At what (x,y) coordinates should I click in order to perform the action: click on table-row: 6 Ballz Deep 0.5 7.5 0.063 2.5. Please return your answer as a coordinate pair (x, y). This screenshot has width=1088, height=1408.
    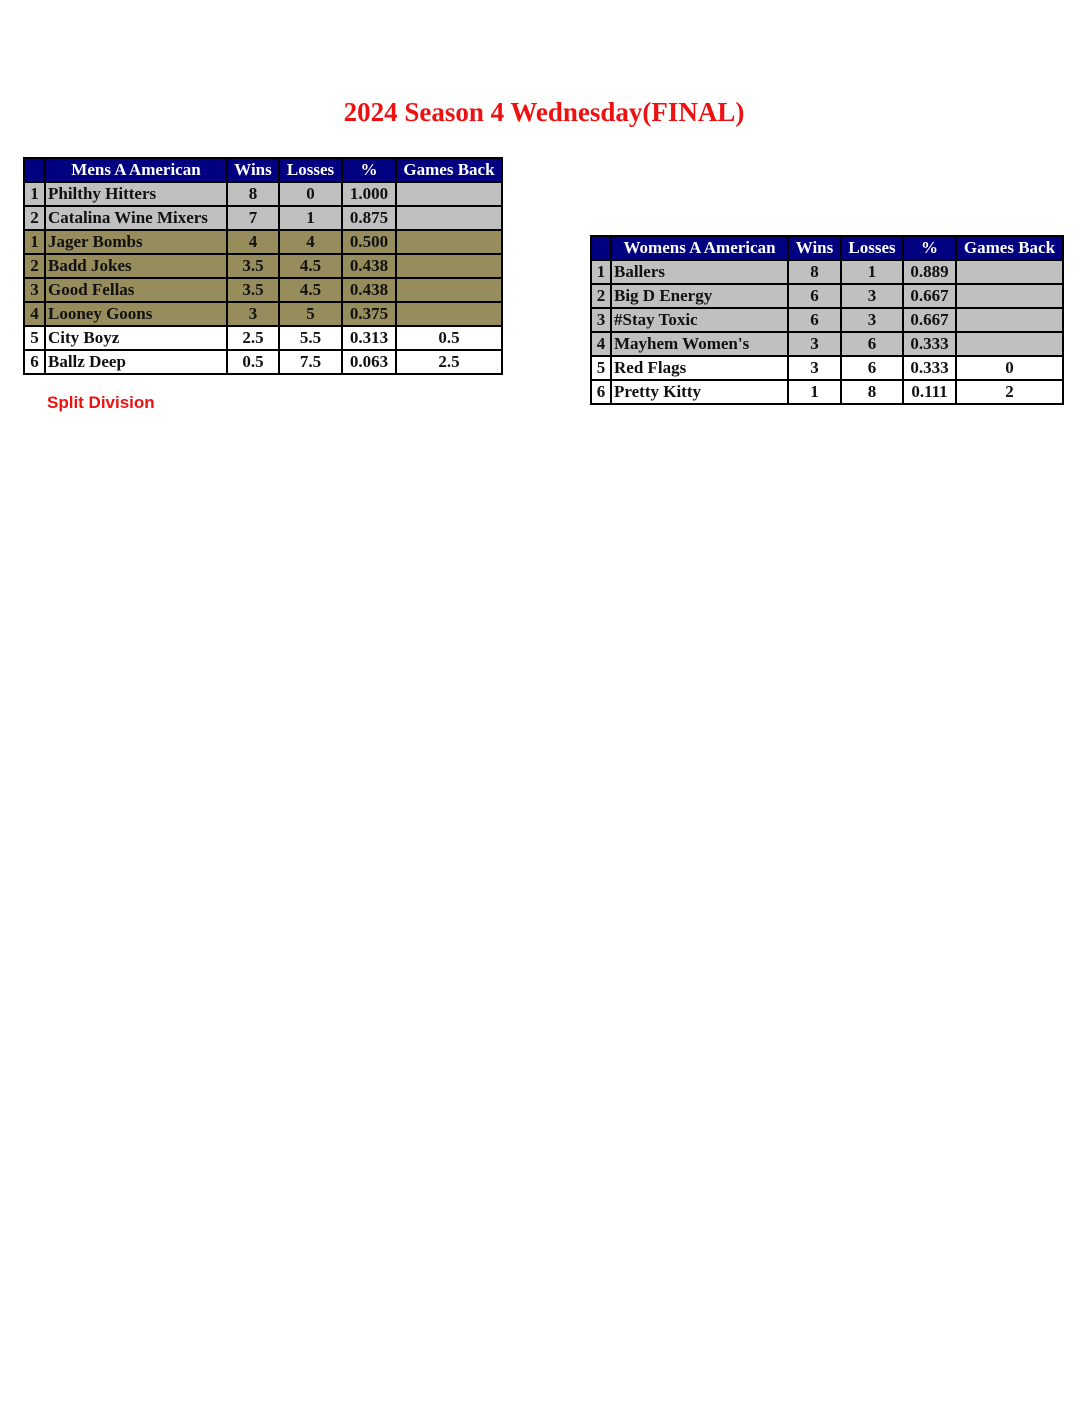
    Looking at the image, I should click on (263, 362).